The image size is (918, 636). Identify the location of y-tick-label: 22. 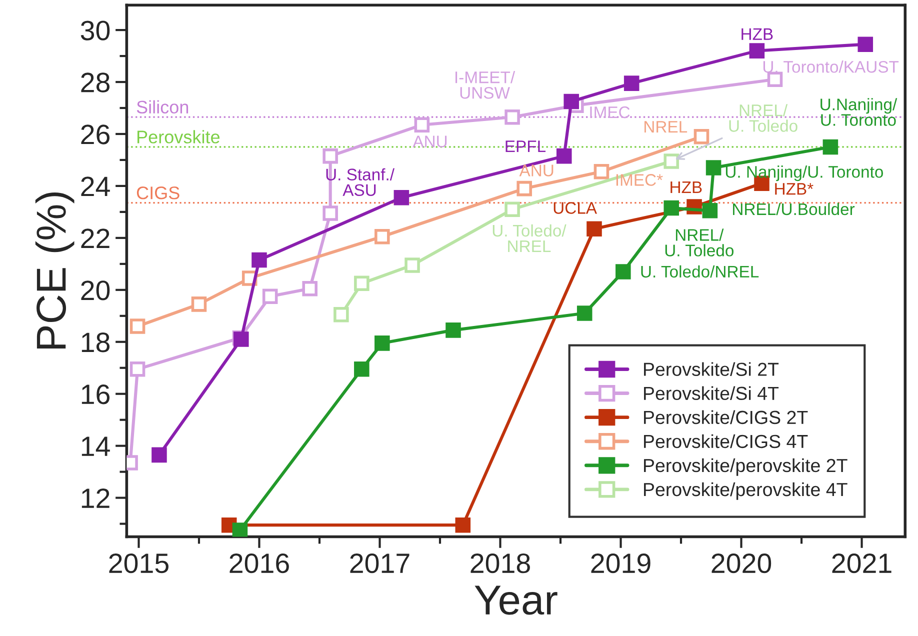
(95, 238).